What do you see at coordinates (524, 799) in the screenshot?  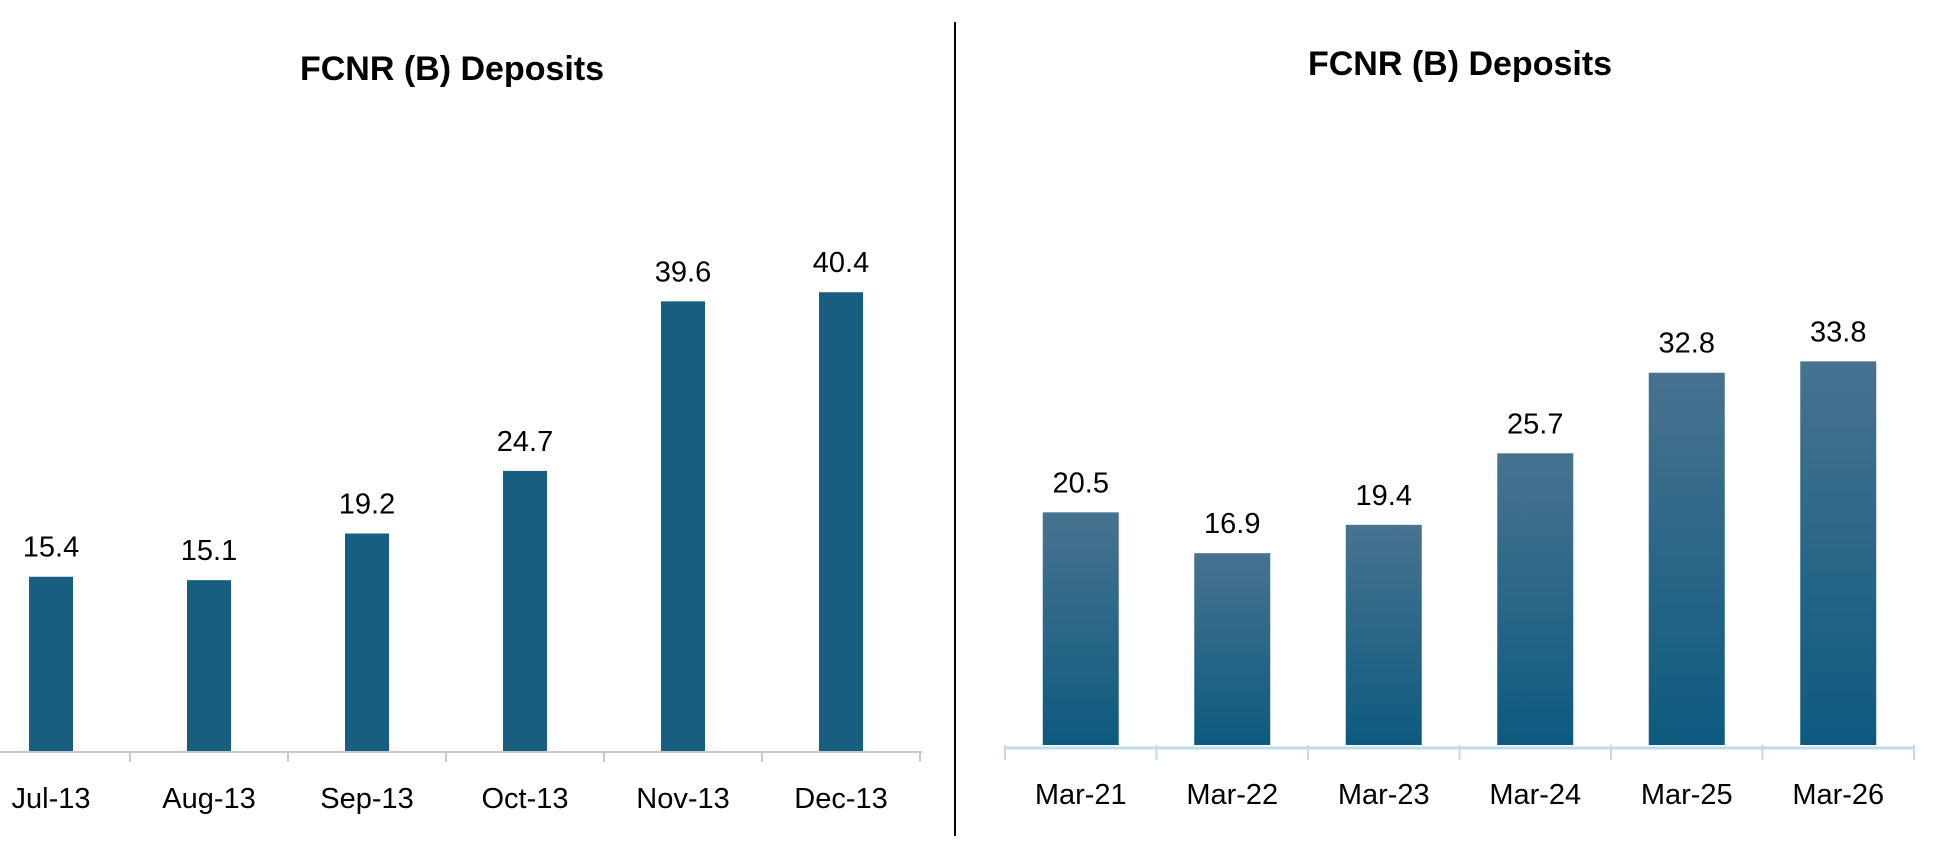 I see `left-category-label: Oct-13` at bounding box center [524, 799].